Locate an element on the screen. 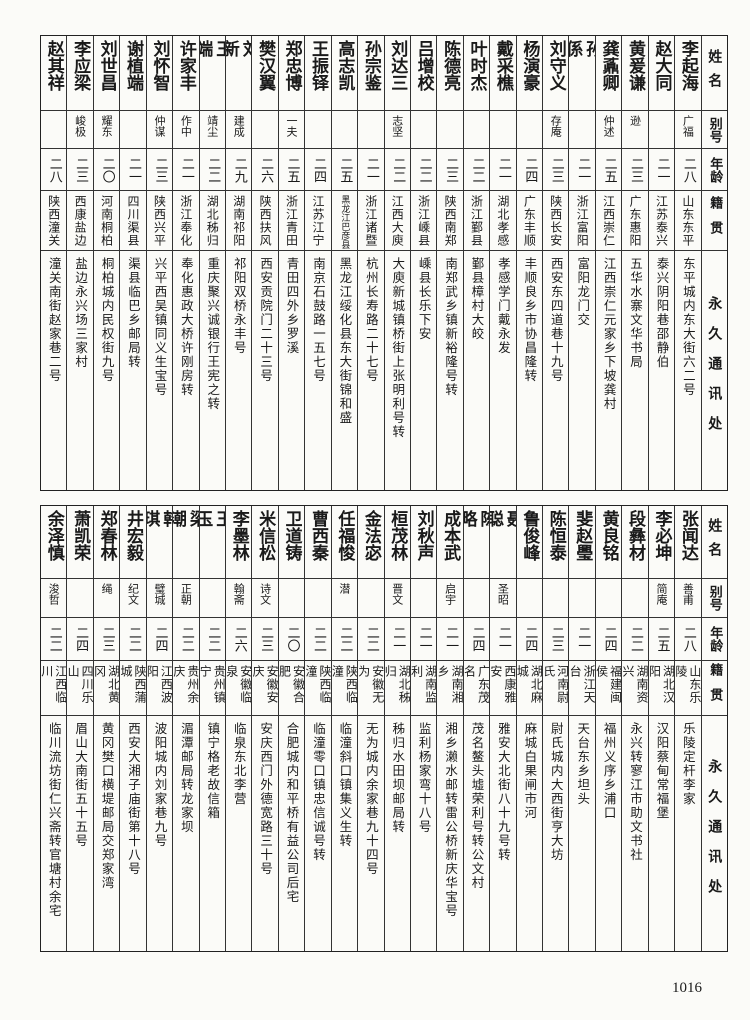 This screenshot has height=1020, width=750. age-cell: 二六 is located at coordinates (265, 170).